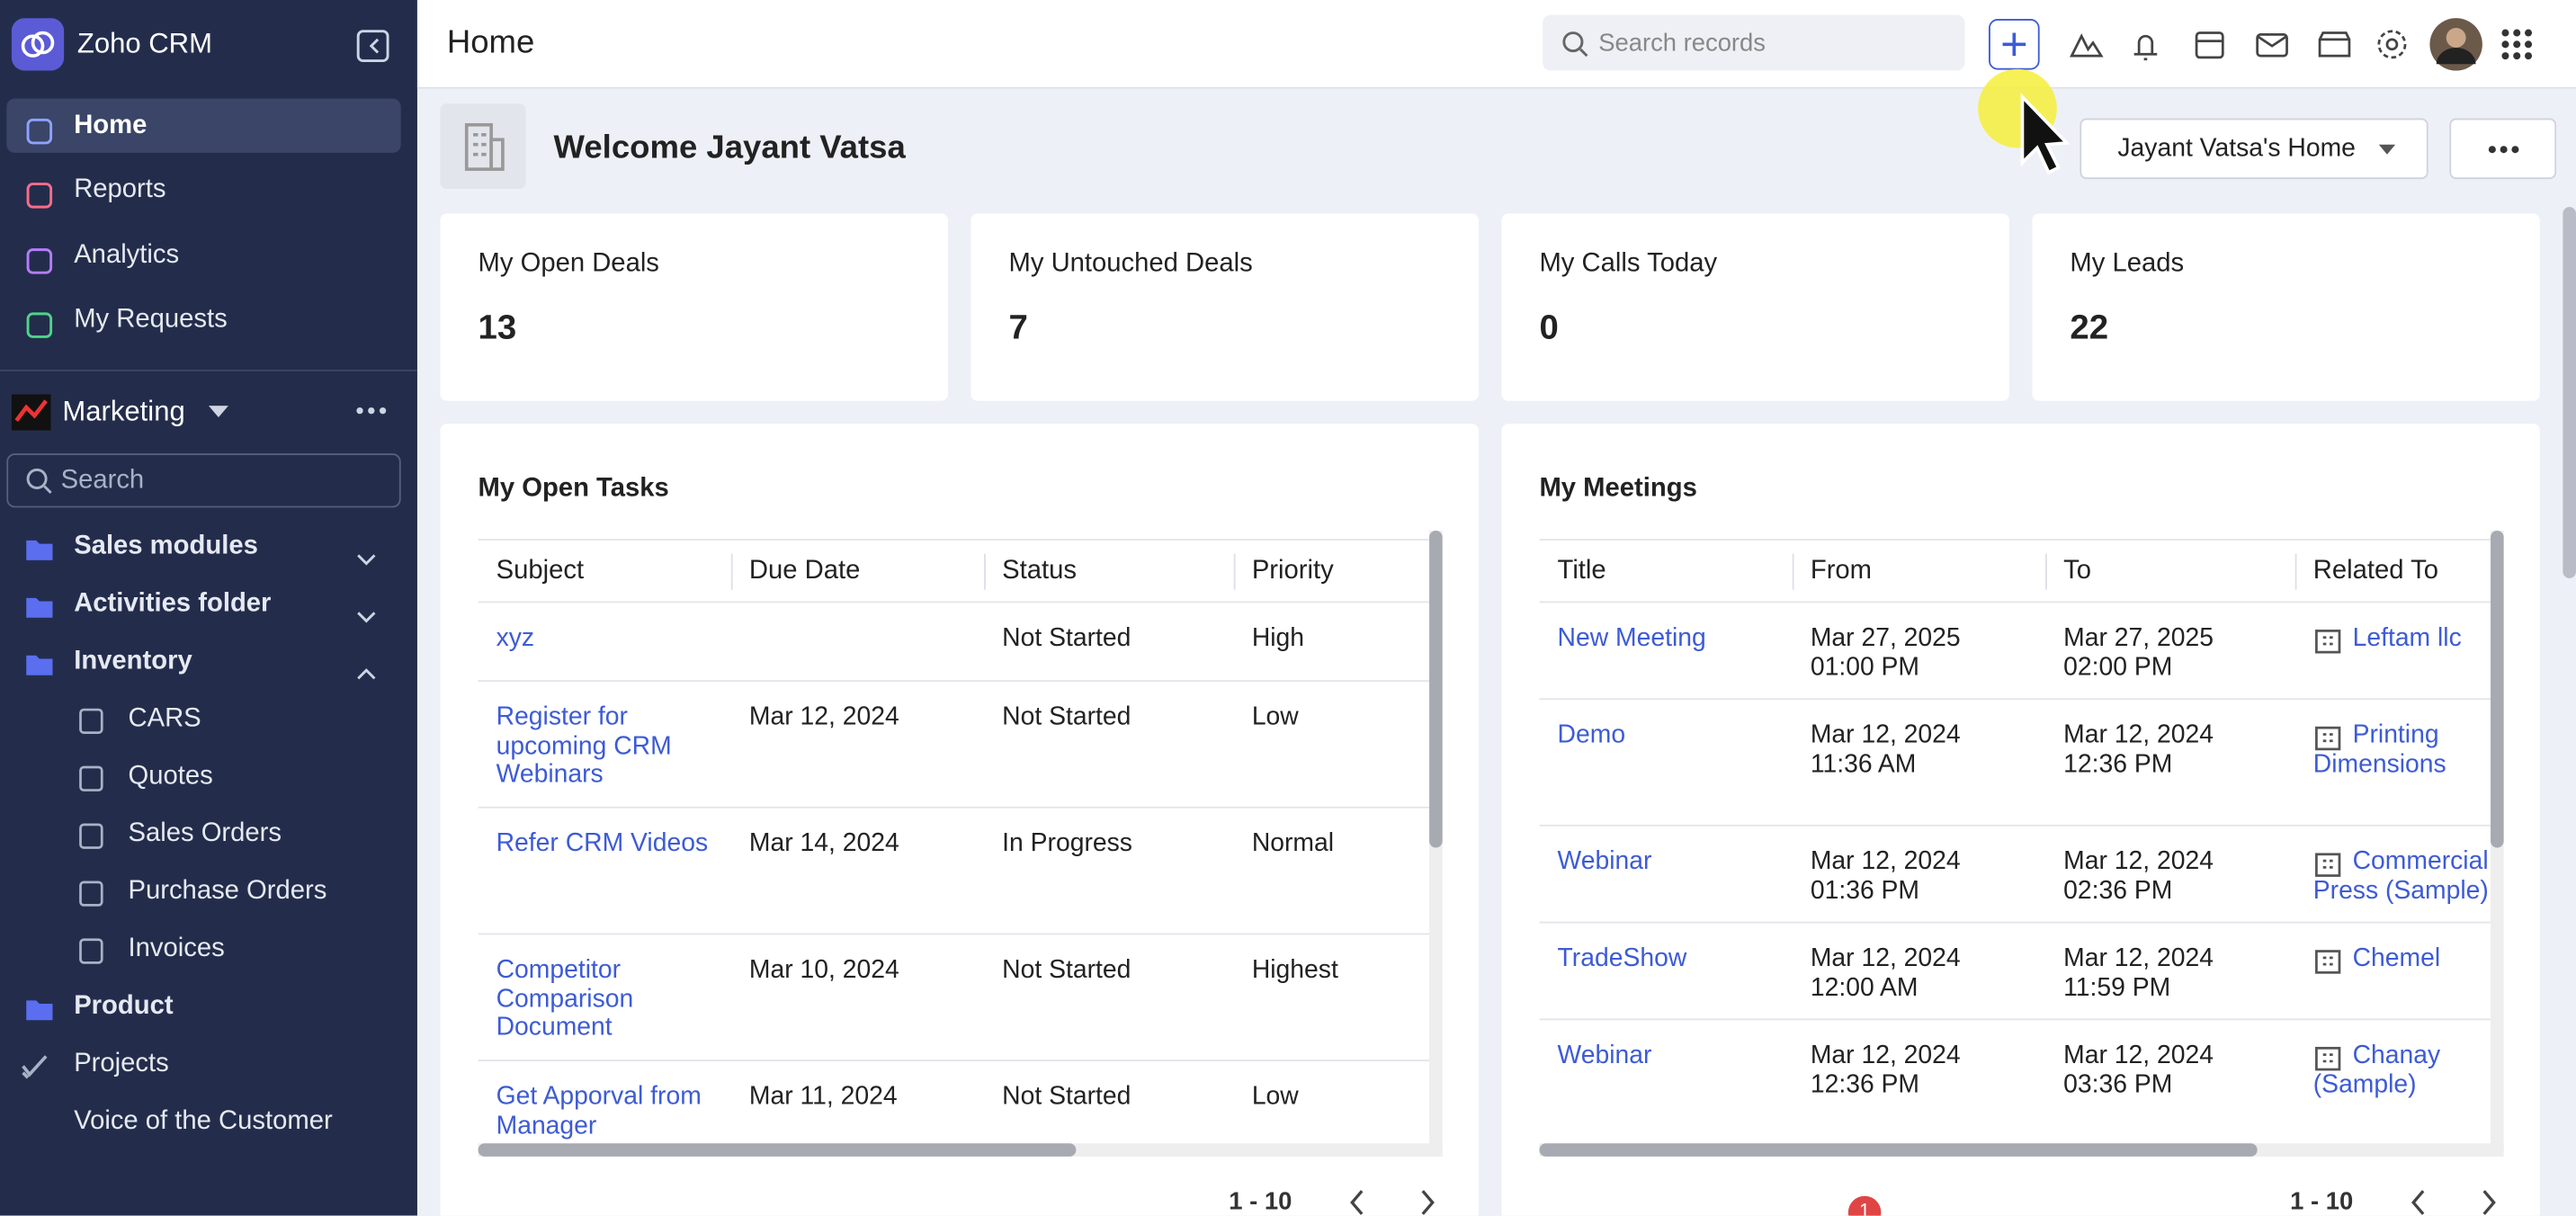  Describe the element at coordinates (2178, 876) in the screenshot. I see `cell: Mar 12, 2024 02:36 PM` at that location.